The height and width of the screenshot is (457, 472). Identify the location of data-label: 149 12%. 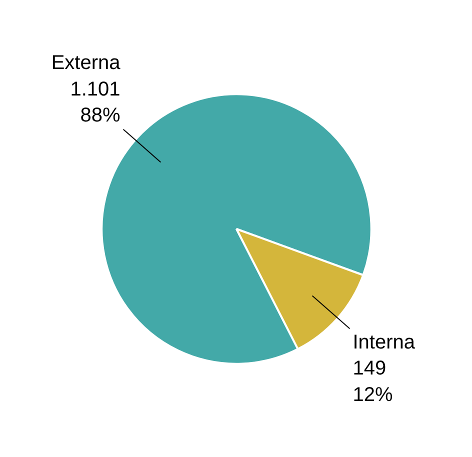
(372, 382).